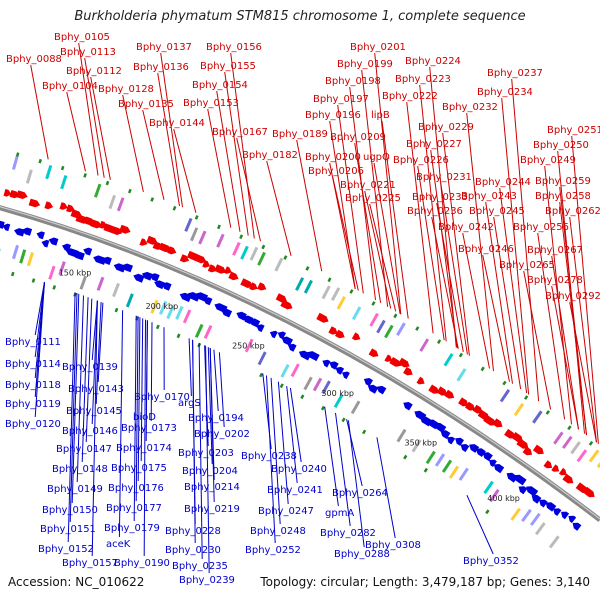  Describe the element at coordinates (177, 123) in the screenshot. I see `top-gene-label: Bphy_0144` at that location.